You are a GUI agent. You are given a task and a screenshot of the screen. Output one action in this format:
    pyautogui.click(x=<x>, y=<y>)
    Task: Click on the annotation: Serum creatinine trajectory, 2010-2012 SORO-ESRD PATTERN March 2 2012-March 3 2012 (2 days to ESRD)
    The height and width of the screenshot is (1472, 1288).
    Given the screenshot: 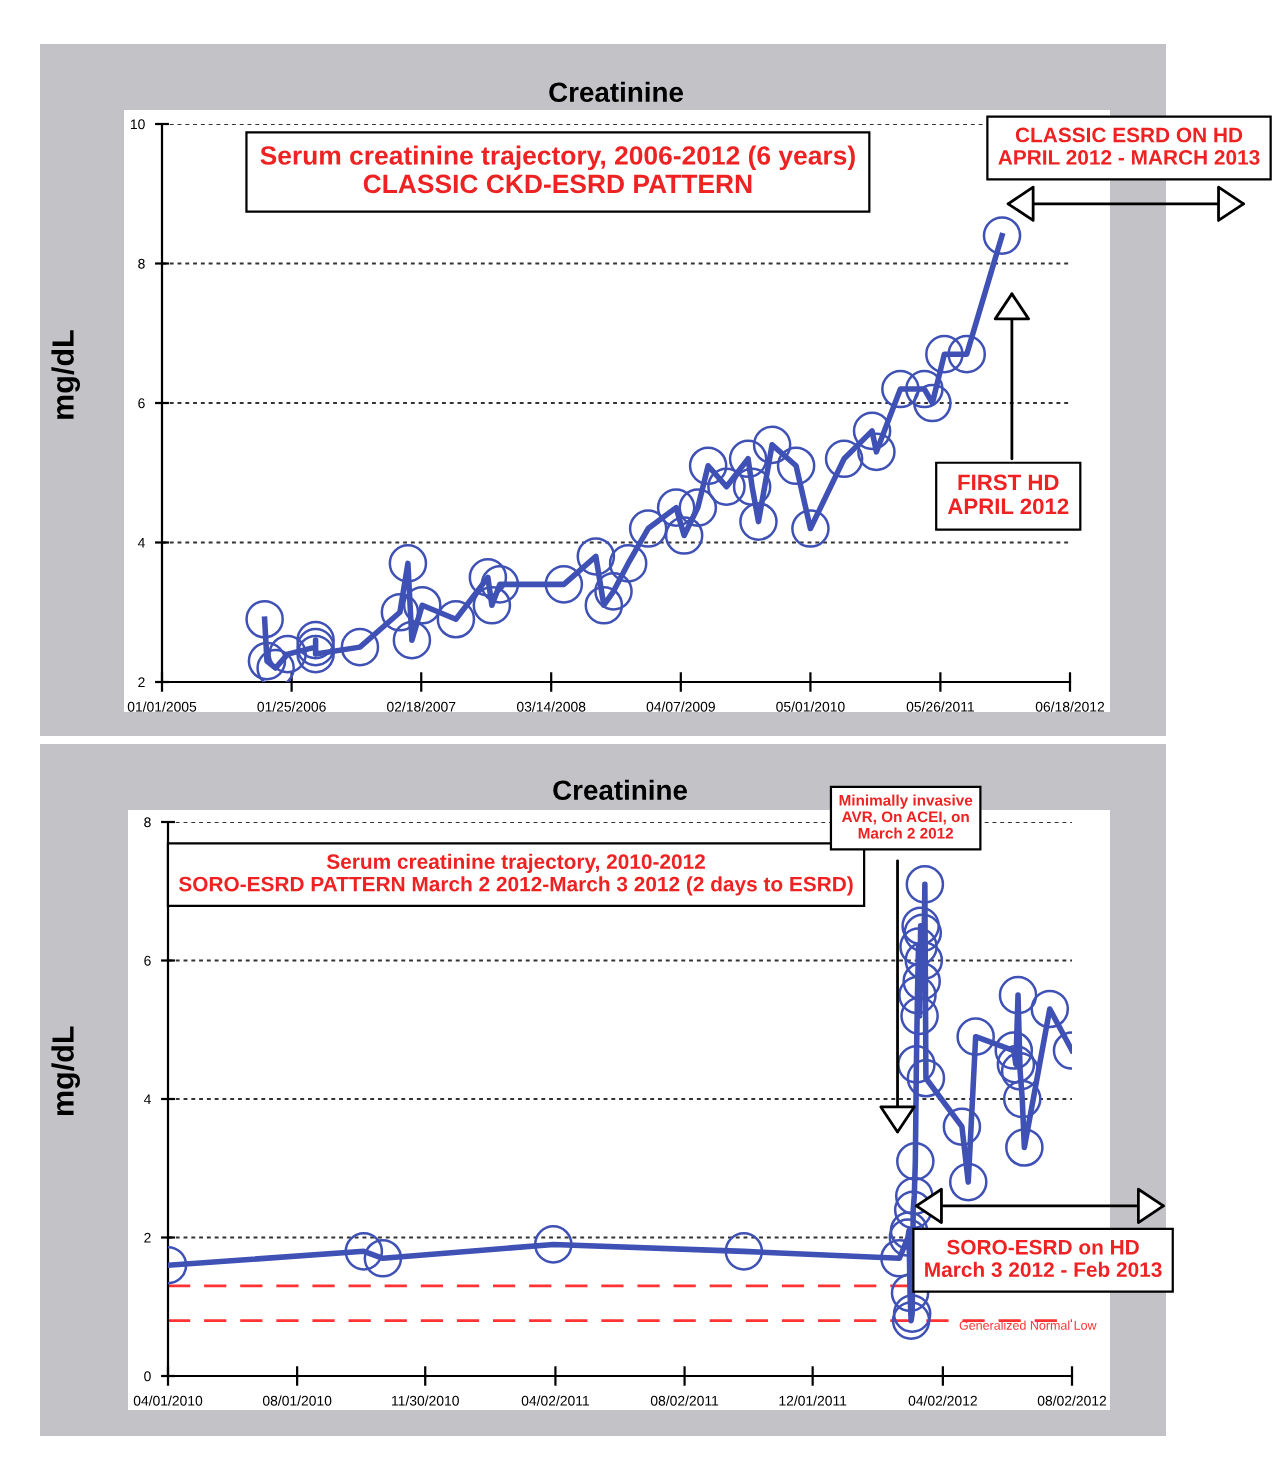 What is the action you would take?
    pyautogui.click(x=515, y=874)
    